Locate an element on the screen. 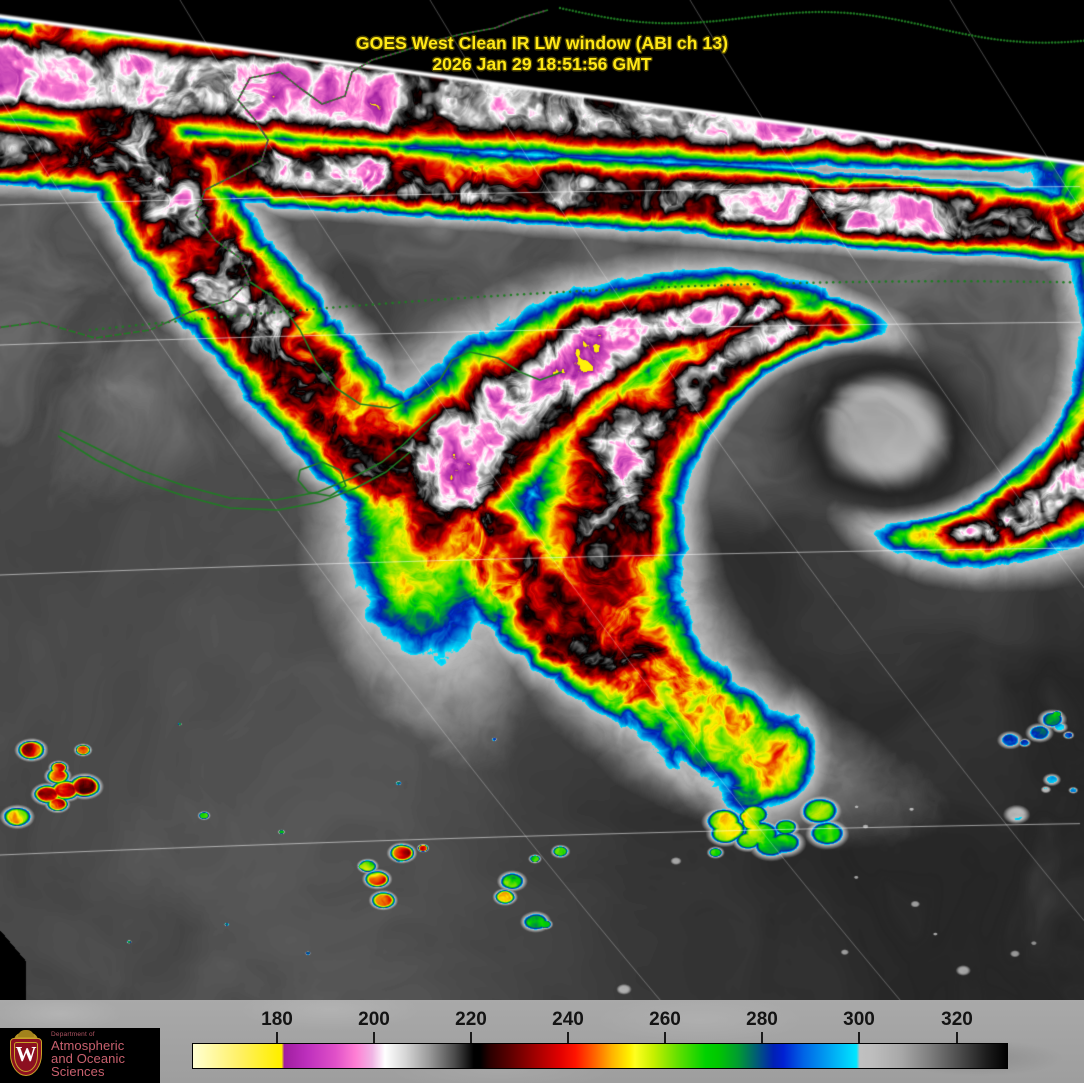  colorbar-label-320: 320 is located at coordinates (957, 1019).